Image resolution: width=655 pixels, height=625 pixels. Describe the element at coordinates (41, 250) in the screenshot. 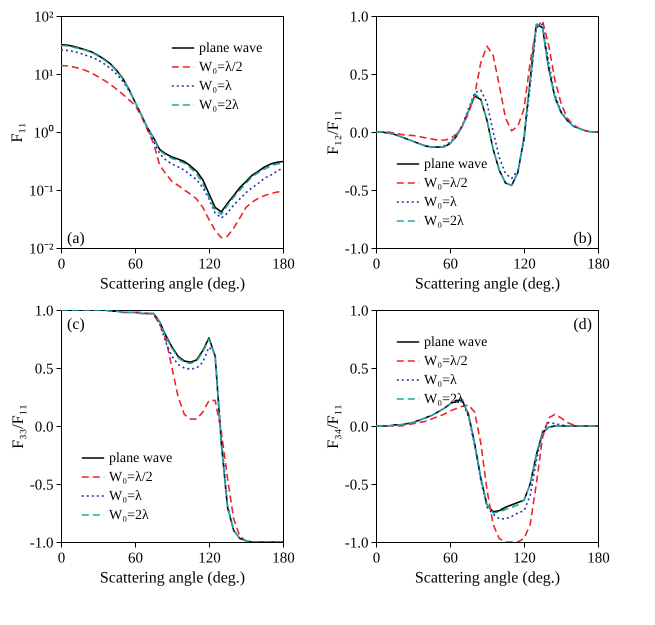

I see `y-tick-label: 10⁻²` at that location.